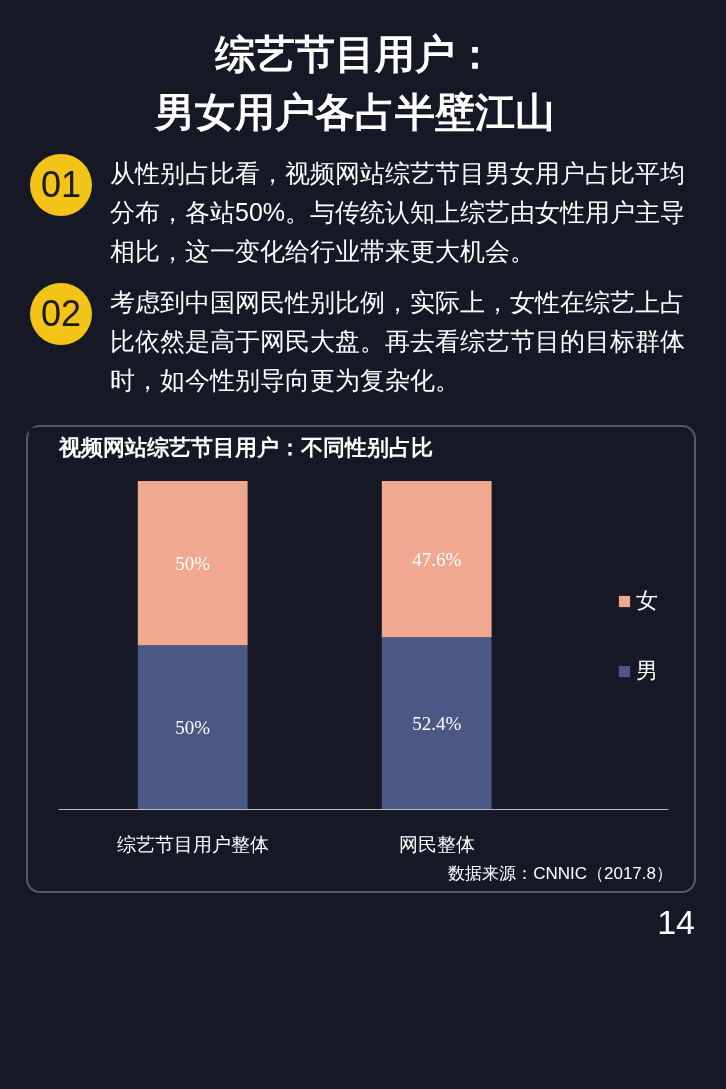  Describe the element at coordinates (647, 601) in the screenshot. I see `legend-label: 女` at that location.